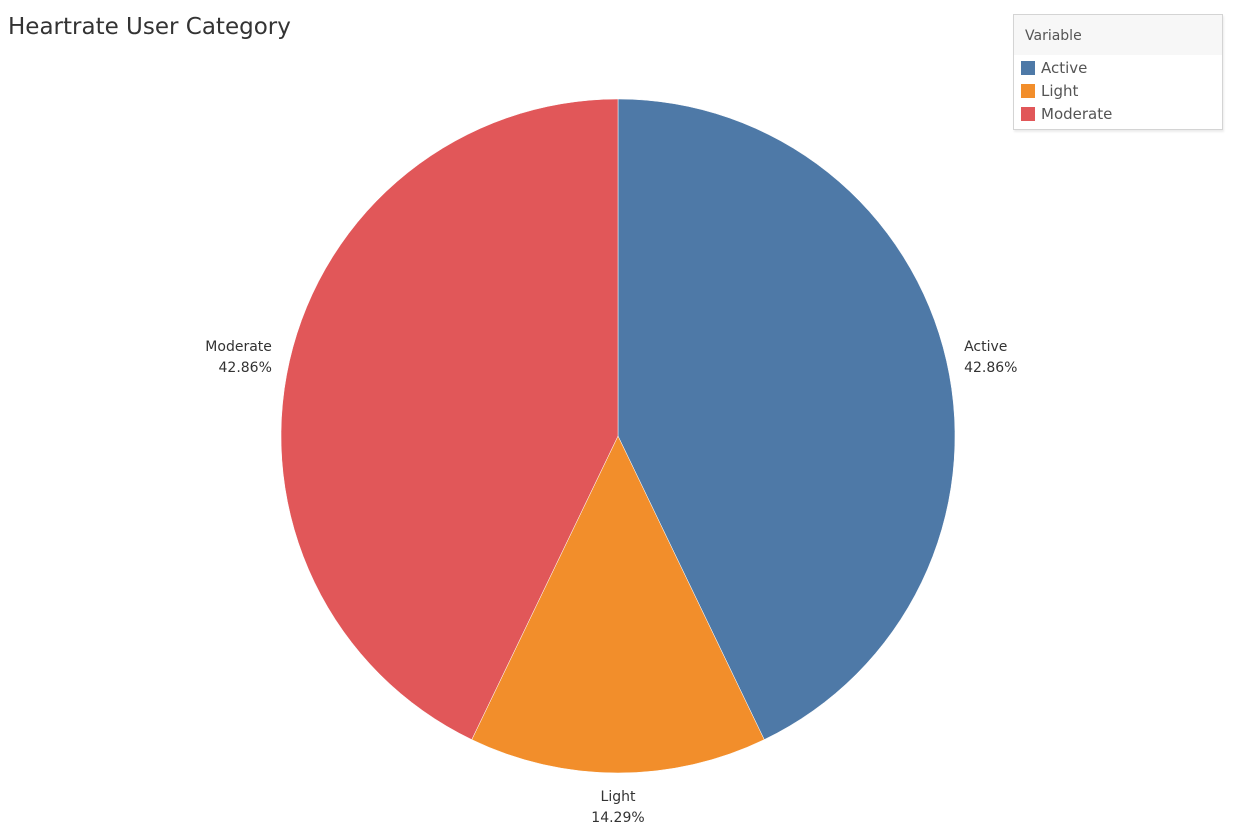 This screenshot has height=825, width=1236. I want to click on slice-value-moderate: 42.86%, so click(245, 368).